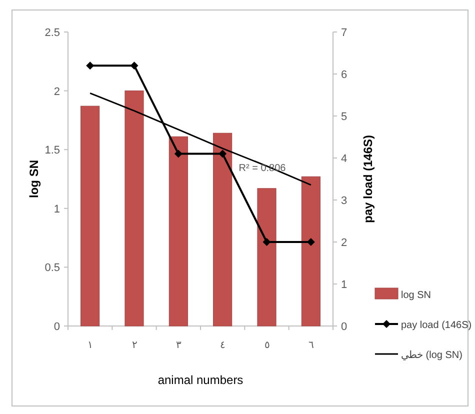  I want to click on y2-tick-label: 4, so click(344, 159).